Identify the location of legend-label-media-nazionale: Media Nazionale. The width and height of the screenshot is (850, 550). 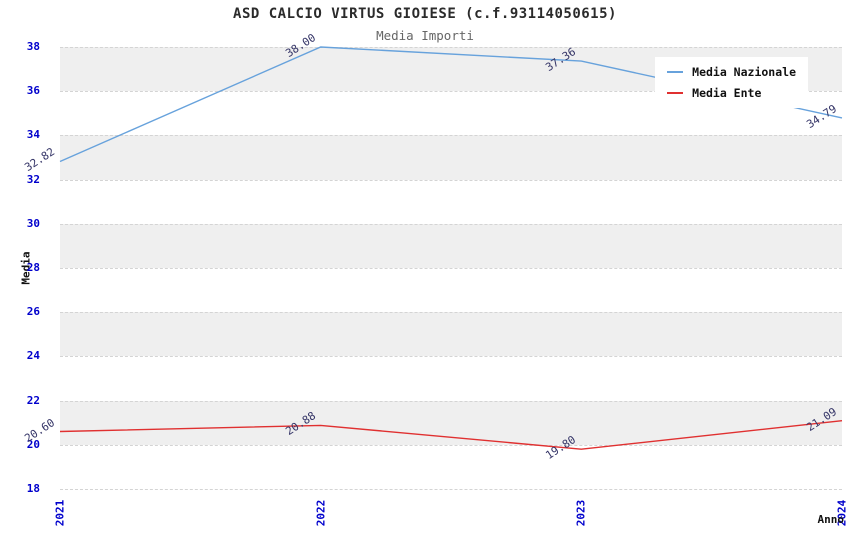
(744, 72).